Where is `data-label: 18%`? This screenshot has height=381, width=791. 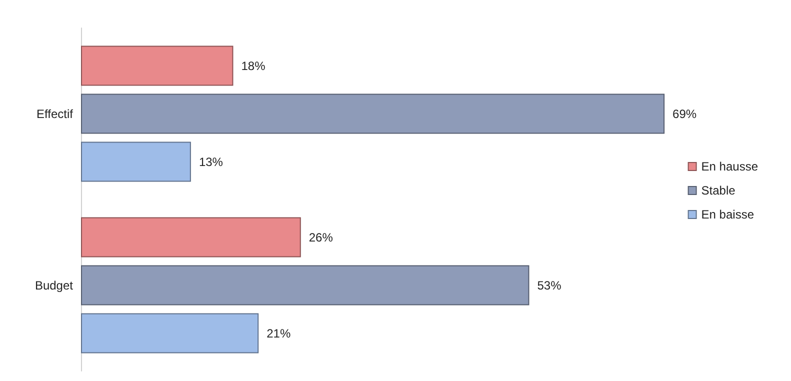
data-label: 18% is located at coordinates (253, 65).